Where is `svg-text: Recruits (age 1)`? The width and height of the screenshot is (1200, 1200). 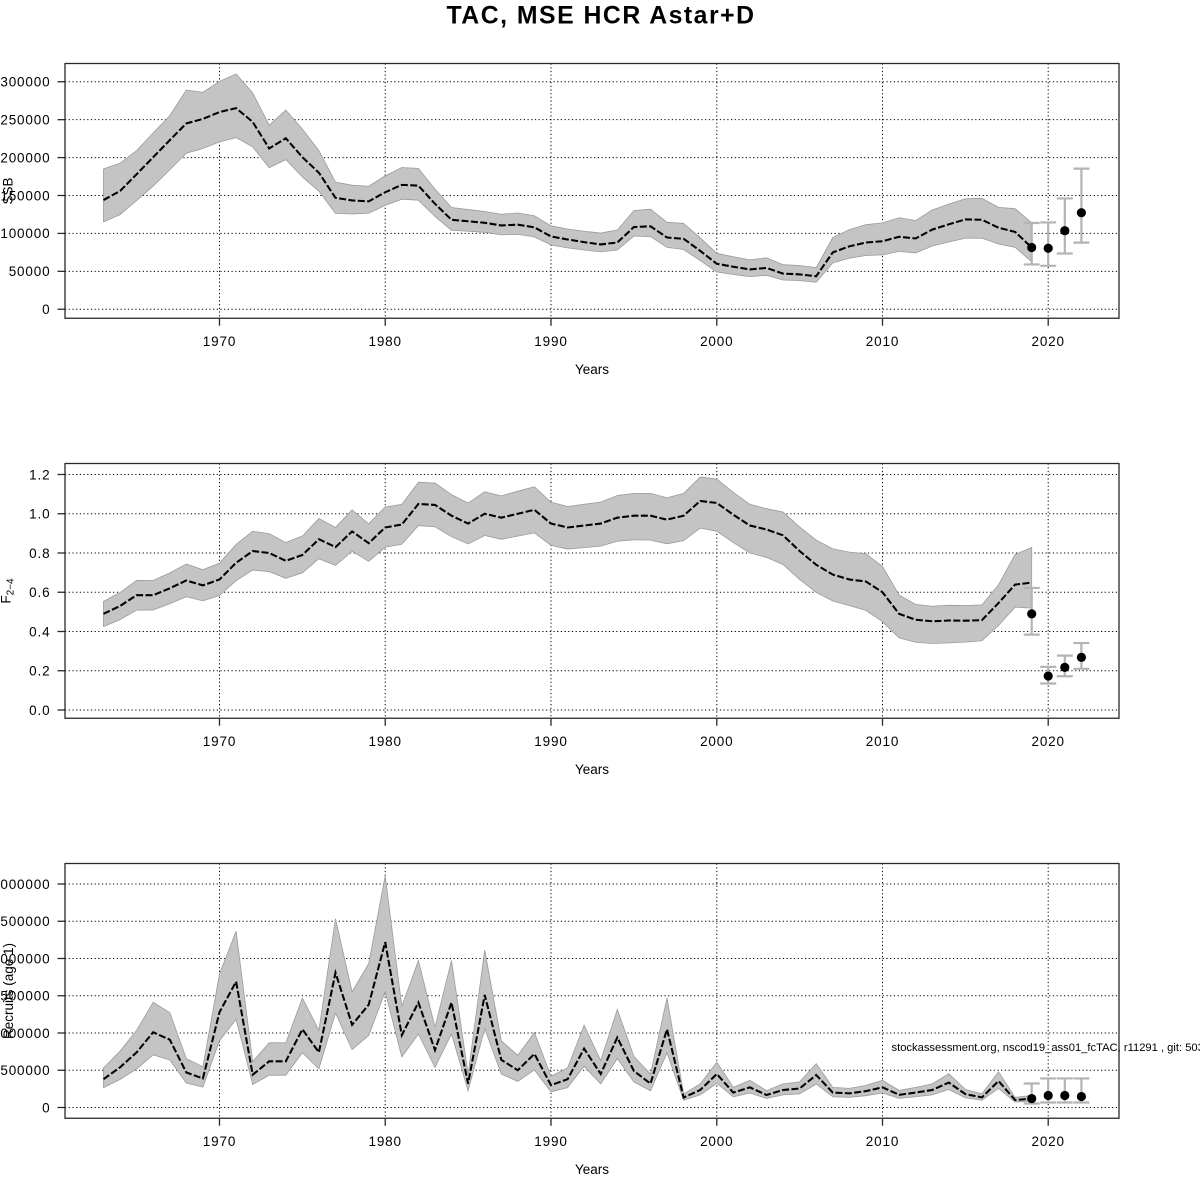
svg-text: Recruits (age 1) is located at coordinates (8, 991).